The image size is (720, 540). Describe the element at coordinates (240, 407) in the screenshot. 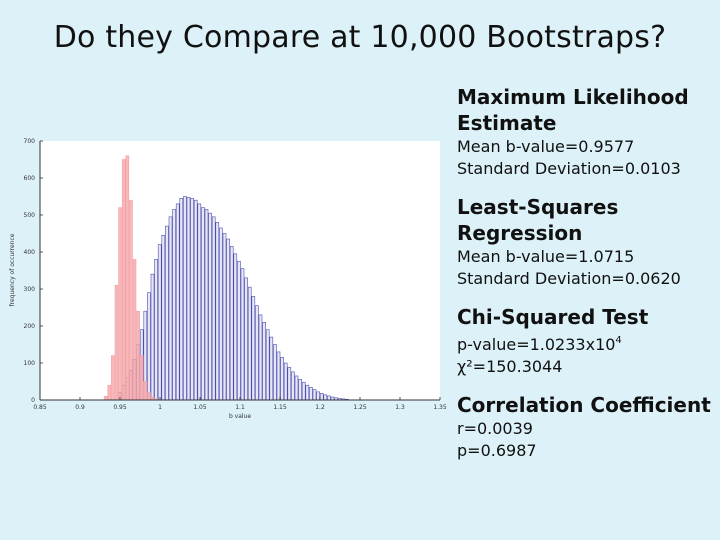

I see `x-tick-label: 1.1` at that location.